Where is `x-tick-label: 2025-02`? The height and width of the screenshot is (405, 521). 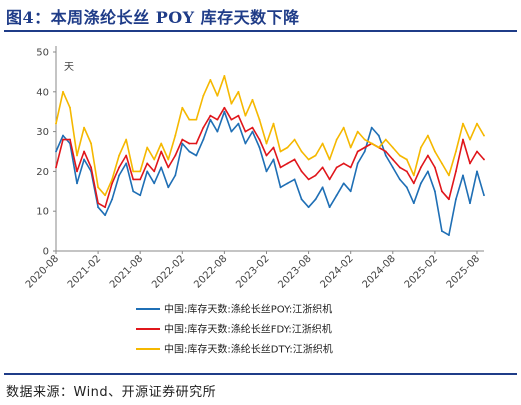 x-tick-label: 2025-02 is located at coordinates (421, 271).